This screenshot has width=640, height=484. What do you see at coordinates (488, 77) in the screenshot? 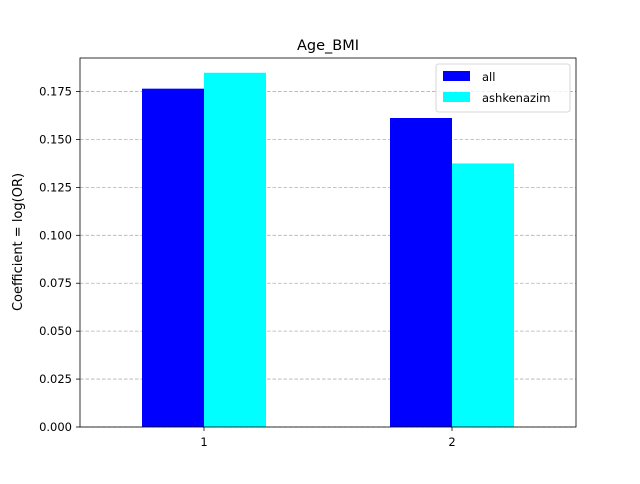
I see `legend-label-all: all` at bounding box center [488, 77].